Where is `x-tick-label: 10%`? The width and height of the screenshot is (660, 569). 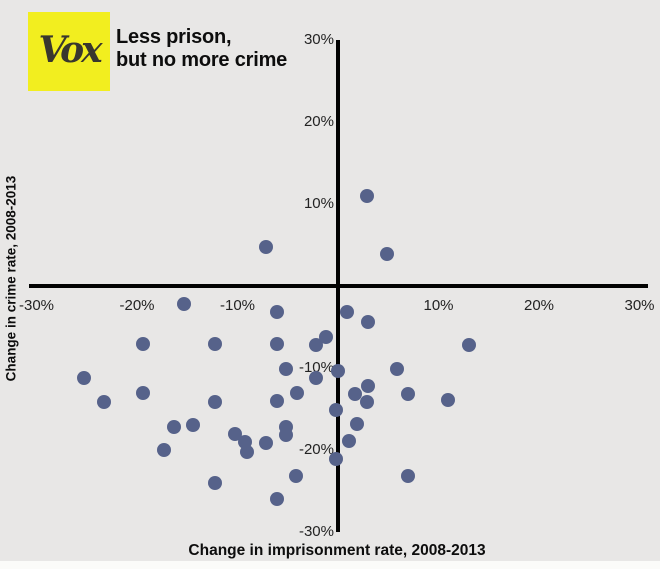 x-tick-label: 10% is located at coordinates (438, 305).